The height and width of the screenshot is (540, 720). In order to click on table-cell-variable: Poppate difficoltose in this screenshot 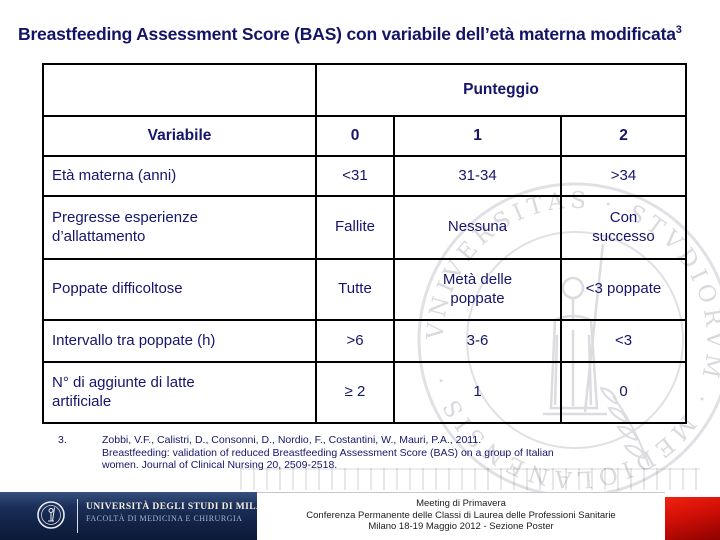, I will do `click(179, 289)`.